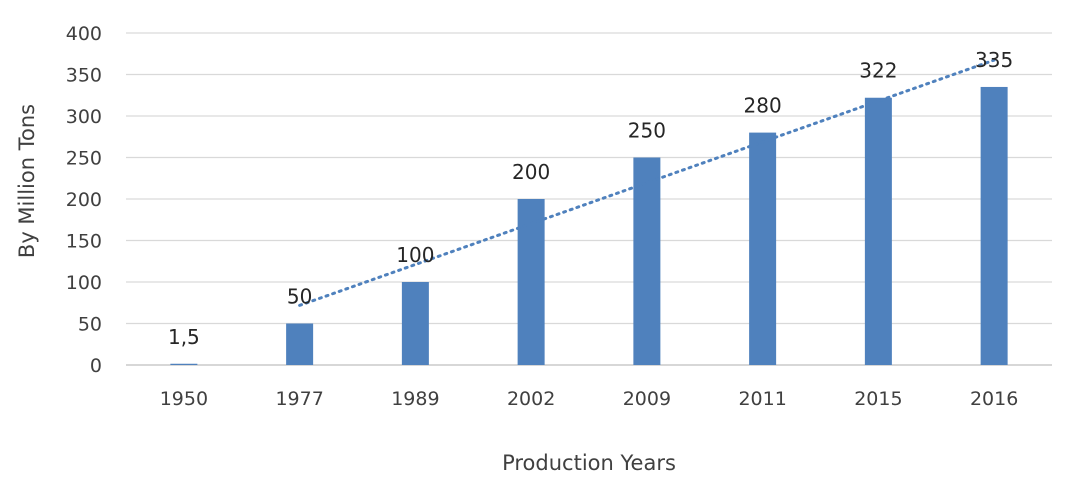 The image size is (1070, 488). What do you see at coordinates (589, 463) in the screenshot?
I see `x-axis-title: Production Years` at bounding box center [589, 463].